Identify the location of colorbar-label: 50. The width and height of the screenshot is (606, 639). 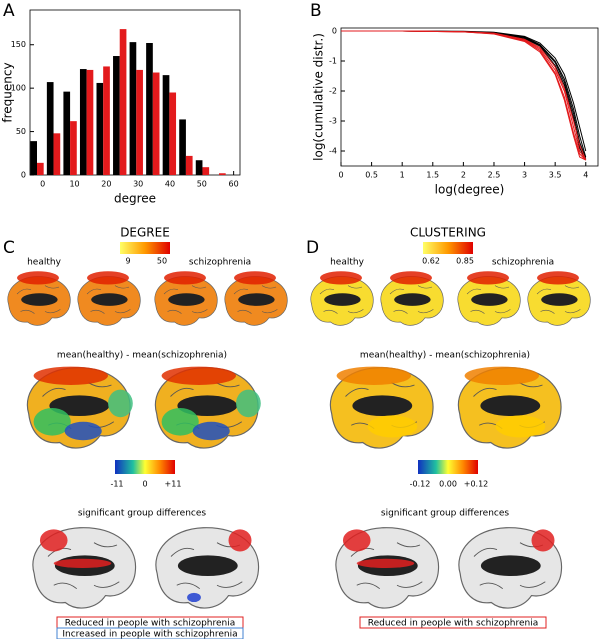
(162, 261).